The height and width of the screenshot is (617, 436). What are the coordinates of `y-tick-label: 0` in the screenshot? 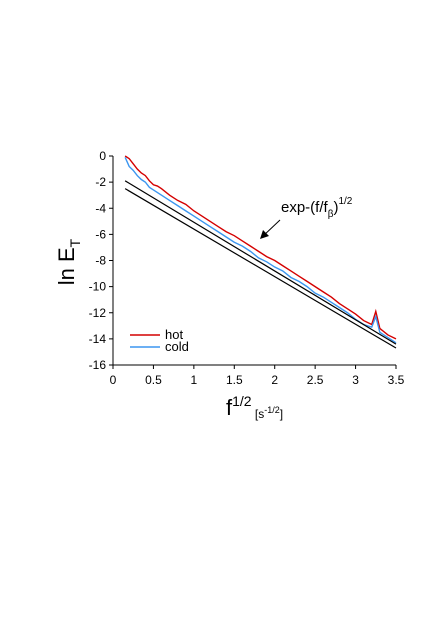 It's located at (102, 156).